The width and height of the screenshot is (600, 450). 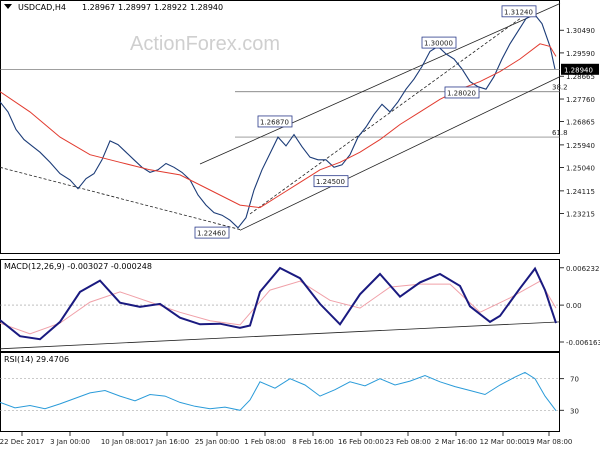 What do you see at coordinates (582, 269) in the screenshot?
I see `macd-tick-label: 0.006232` at bounding box center [582, 269].